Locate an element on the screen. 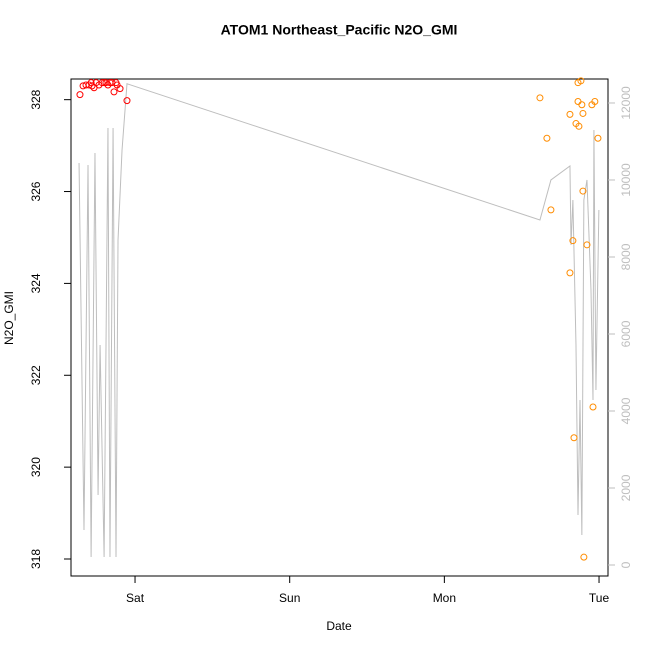 This screenshot has width=650, height=650. y2-tick-label: 2000 is located at coordinates (626, 487).